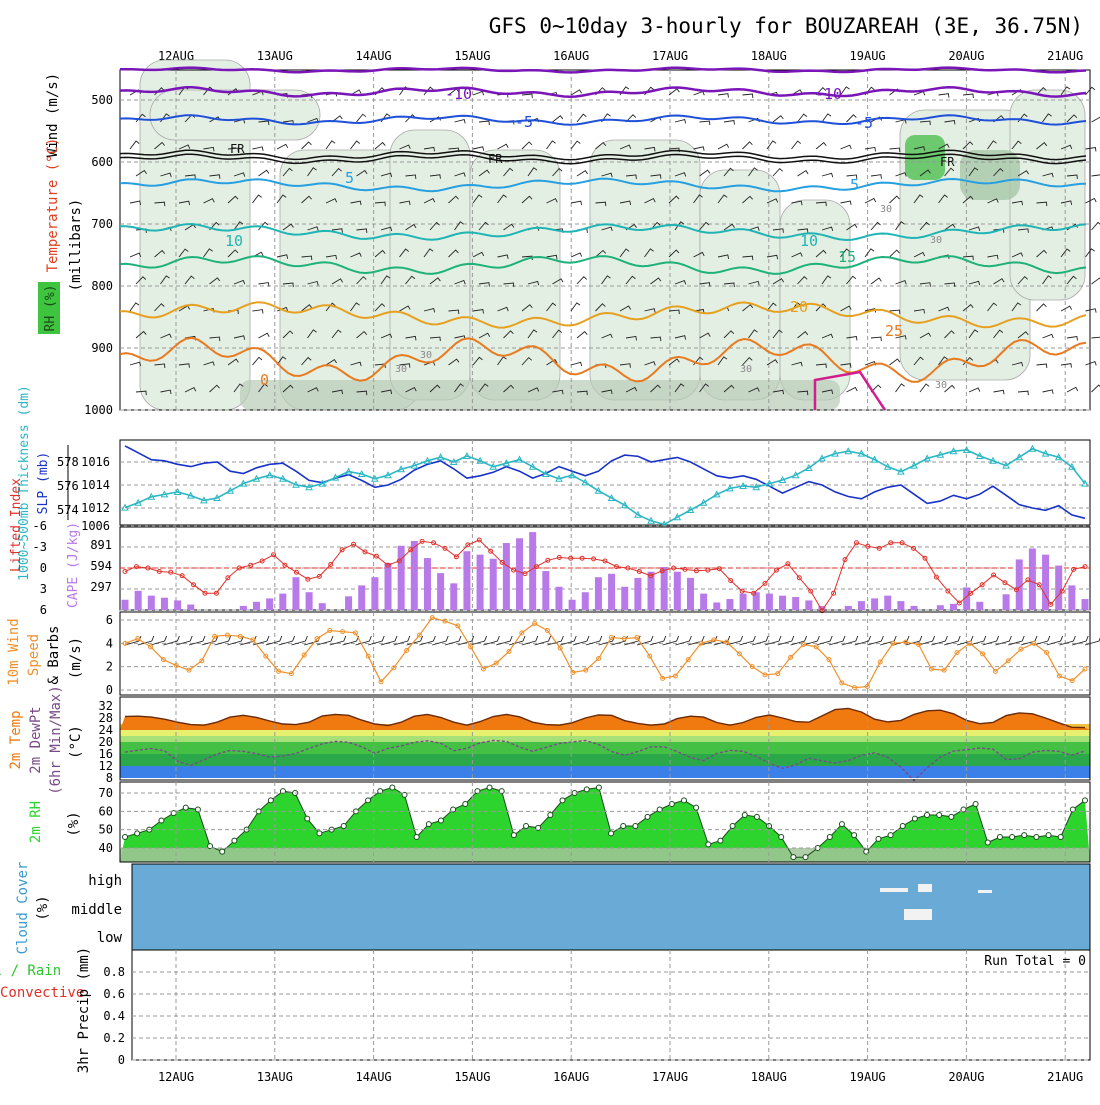 This screenshot has height=1105, width=1100. Describe the element at coordinates (110, 938) in the screenshot. I see `cloud-level-label: low` at that location.